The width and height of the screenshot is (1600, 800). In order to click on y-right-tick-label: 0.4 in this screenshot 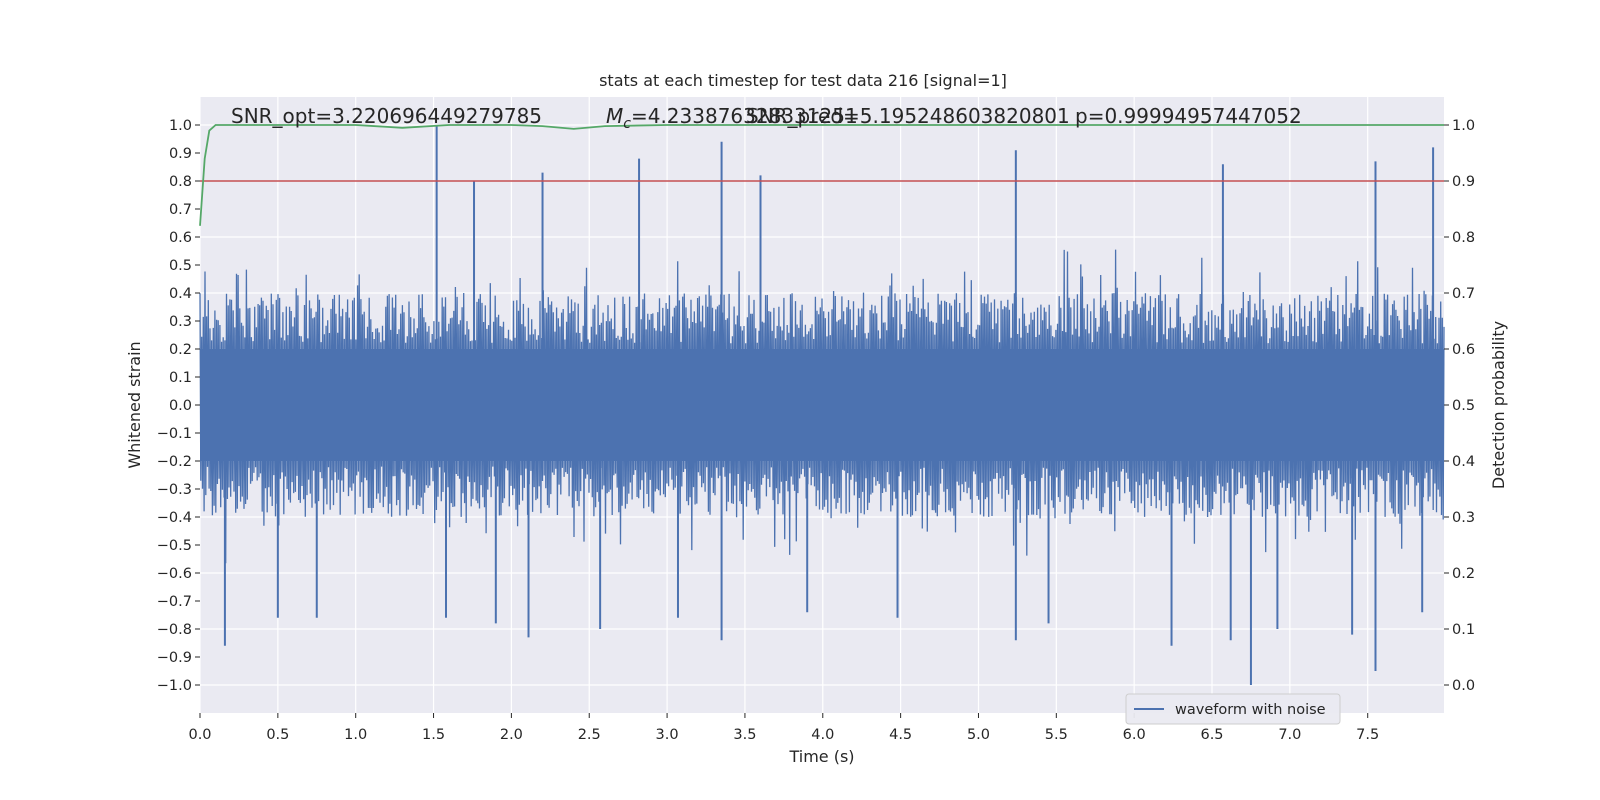, I will do `click(1463, 462)`.